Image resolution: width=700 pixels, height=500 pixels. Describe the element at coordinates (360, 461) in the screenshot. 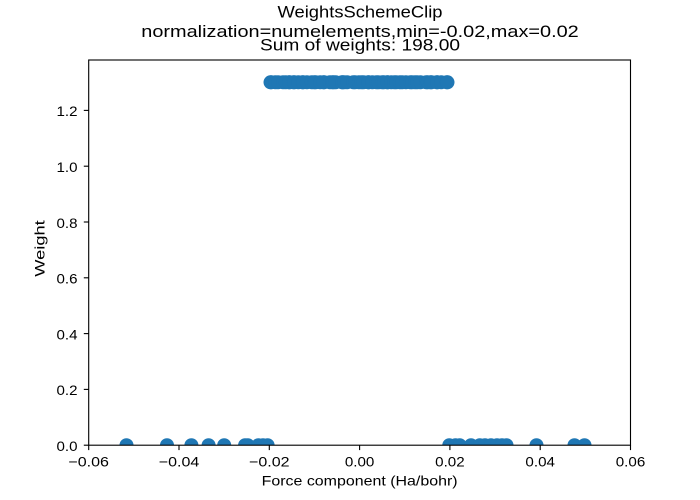

I see `svg-text: 0.00` at that location.